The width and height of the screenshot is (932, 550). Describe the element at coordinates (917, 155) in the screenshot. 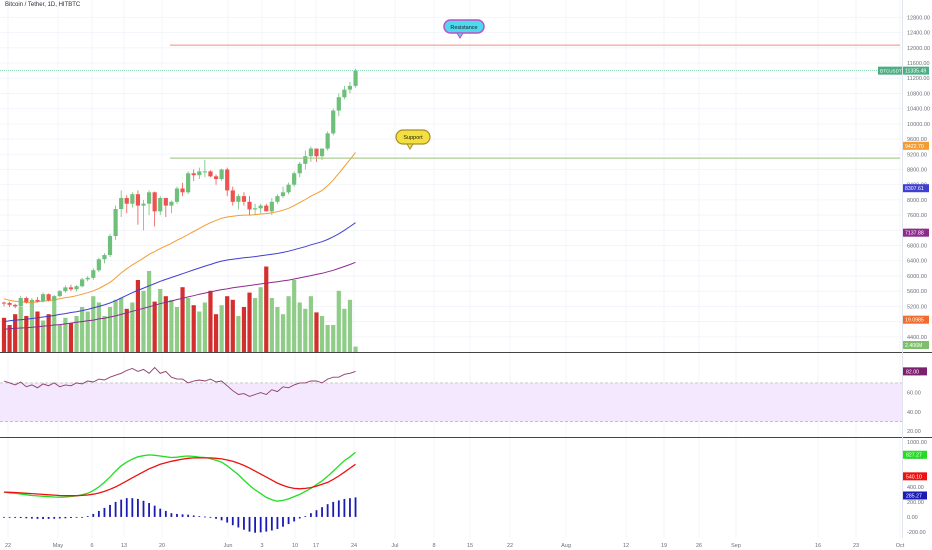

I see `price-tick-label: 9200.00` at that location.